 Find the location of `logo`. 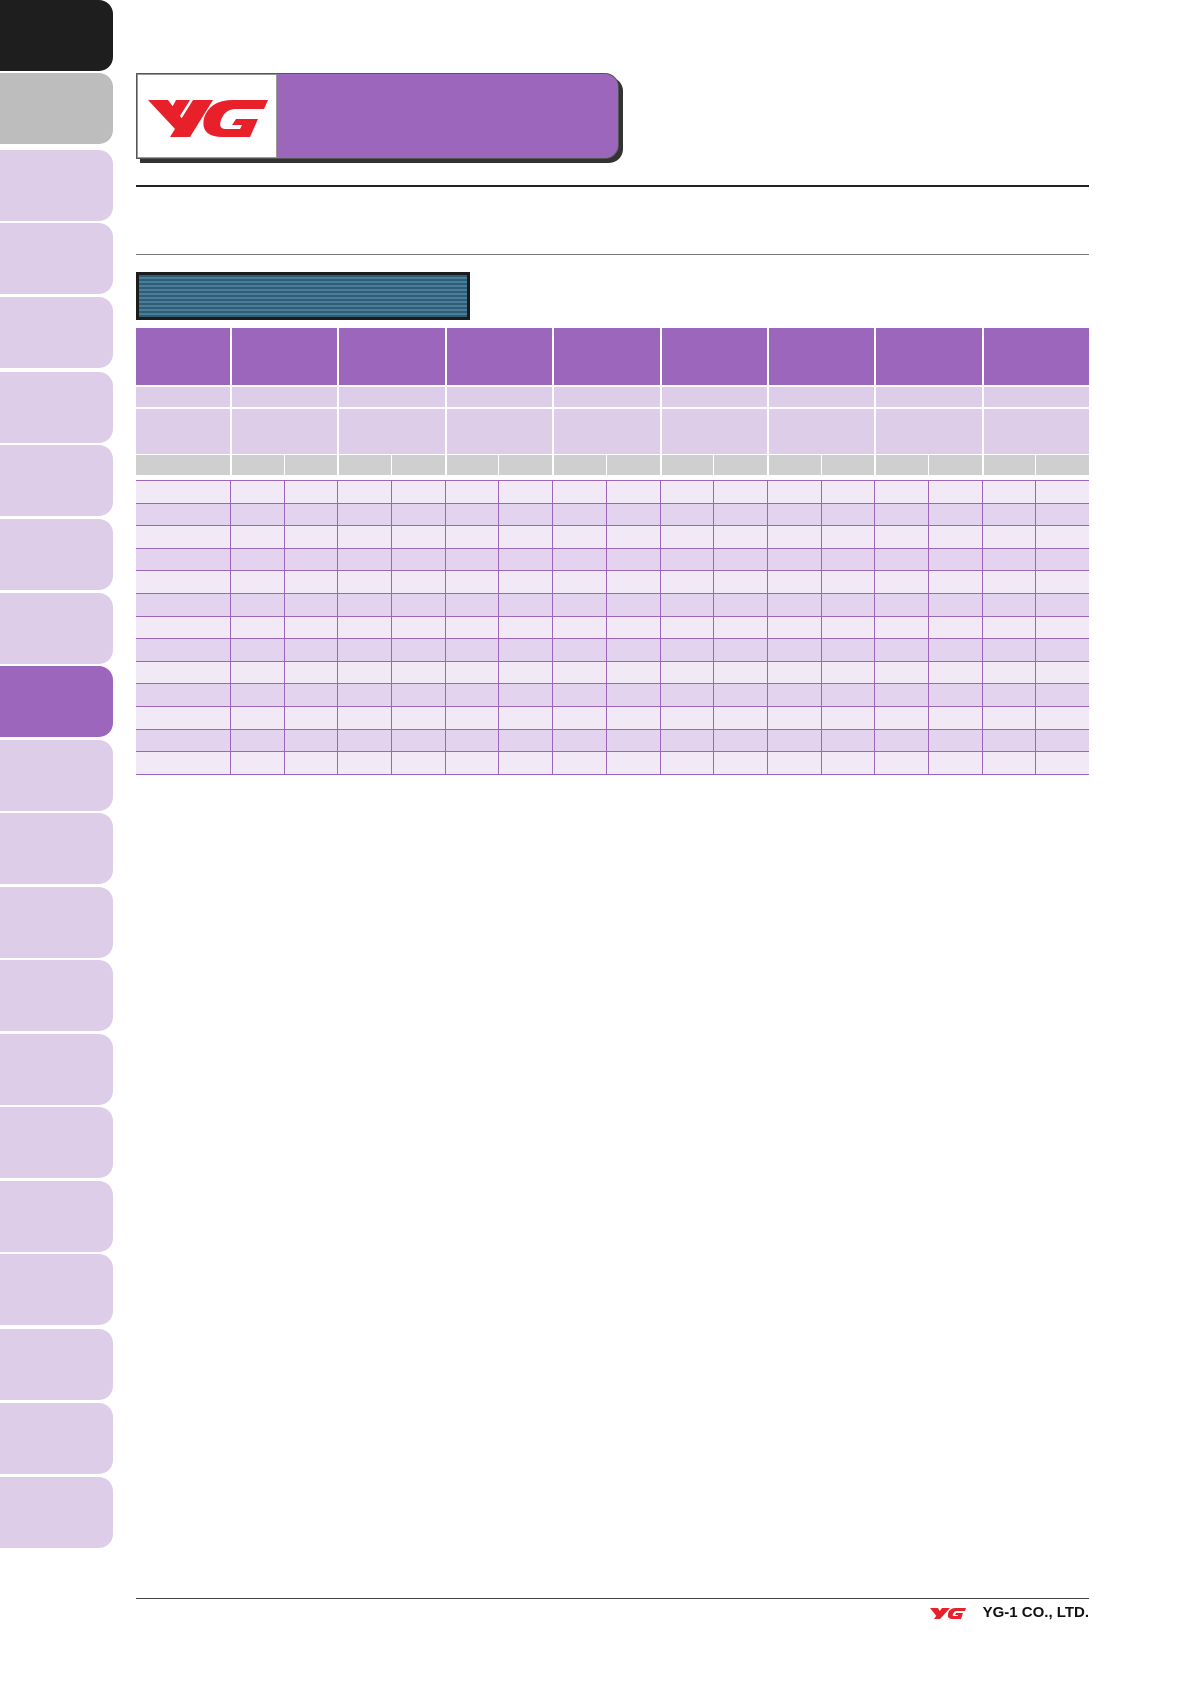

logo is located at coordinates (208, 118).